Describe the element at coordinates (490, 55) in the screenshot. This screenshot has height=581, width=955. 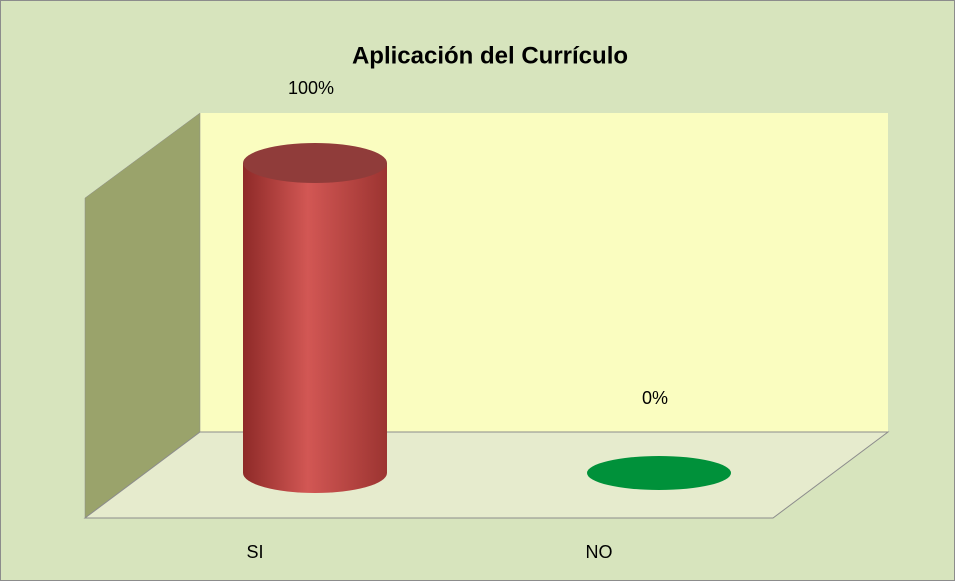
I see `chart-title: Aplicación del Currículo` at that location.